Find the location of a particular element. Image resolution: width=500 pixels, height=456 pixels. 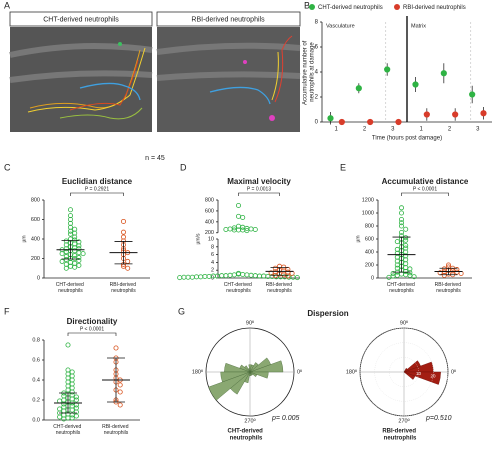

y-tick-label: 1000 is located at coordinates (368, 213).